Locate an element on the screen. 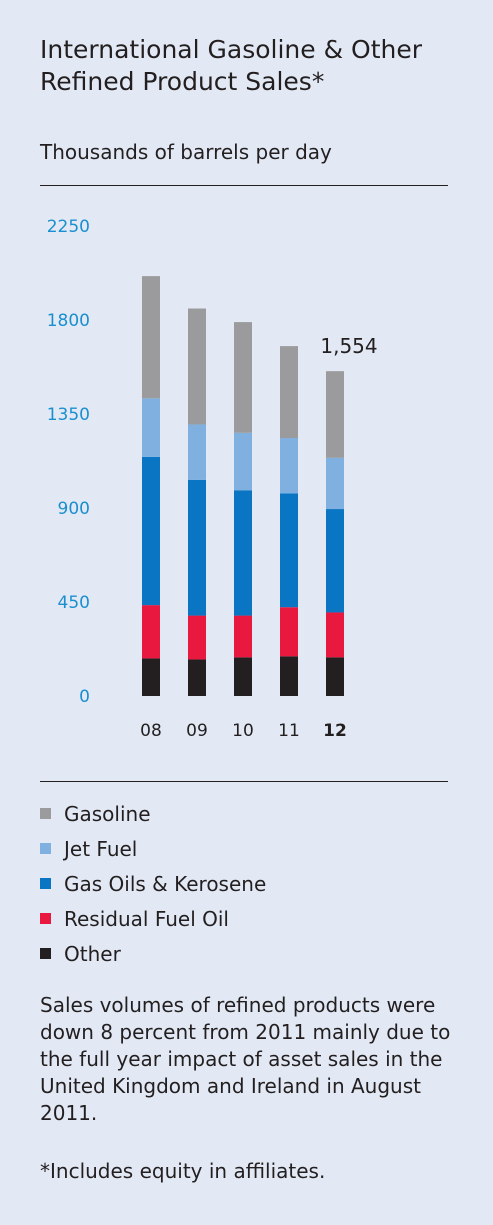  legend-label: Other is located at coordinates (92, 953).